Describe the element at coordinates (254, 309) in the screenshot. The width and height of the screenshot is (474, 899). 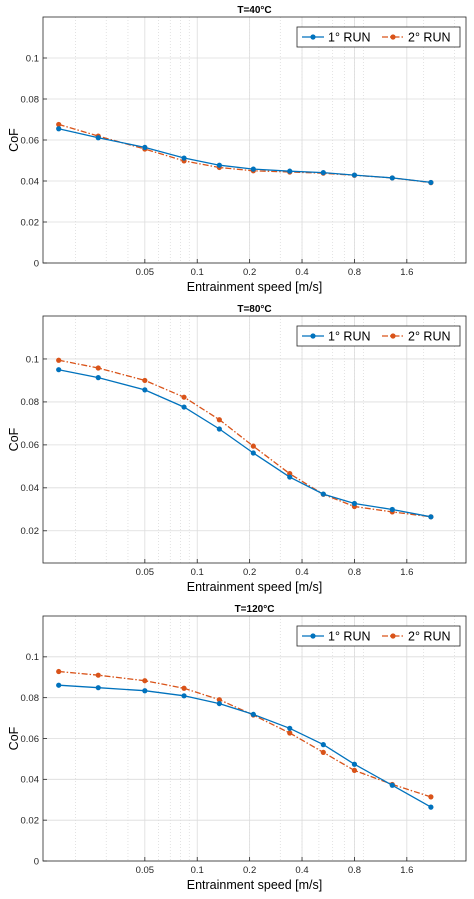
I see `chart-title: T=80°C` at that location.